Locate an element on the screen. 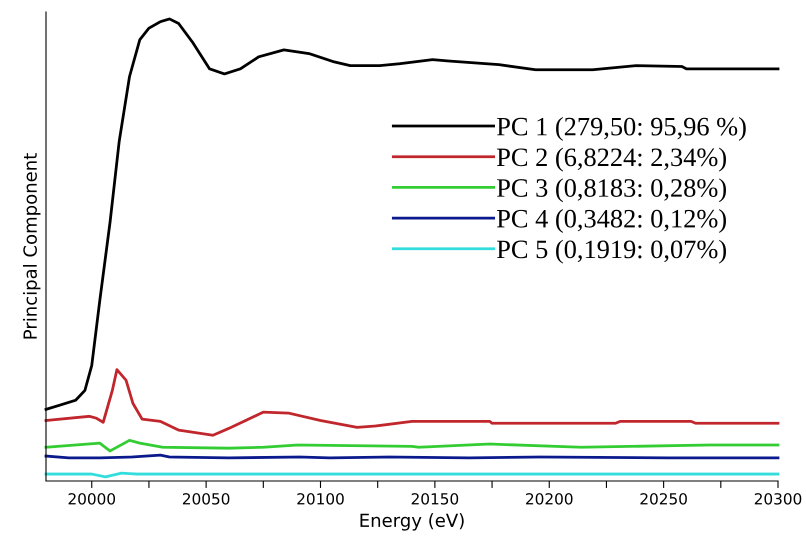  x-tick-label: 20300 is located at coordinates (778, 499).